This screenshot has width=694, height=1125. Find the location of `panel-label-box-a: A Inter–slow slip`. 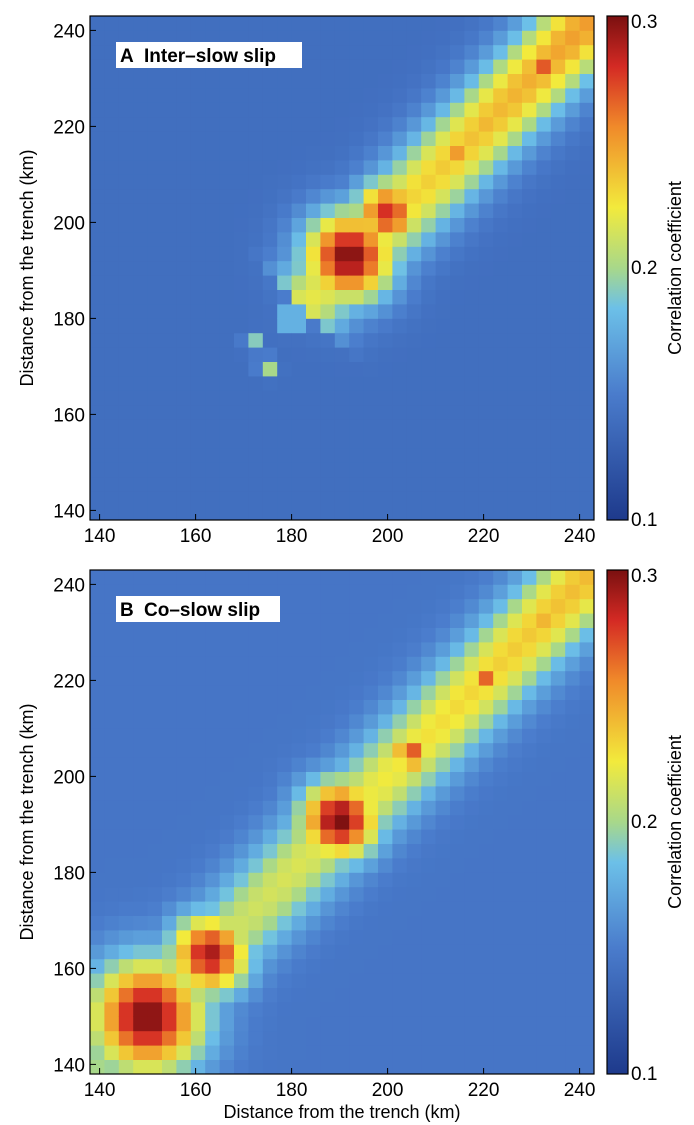

panel-label-box-a: A Inter–slow slip is located at coordinates (209, 55).